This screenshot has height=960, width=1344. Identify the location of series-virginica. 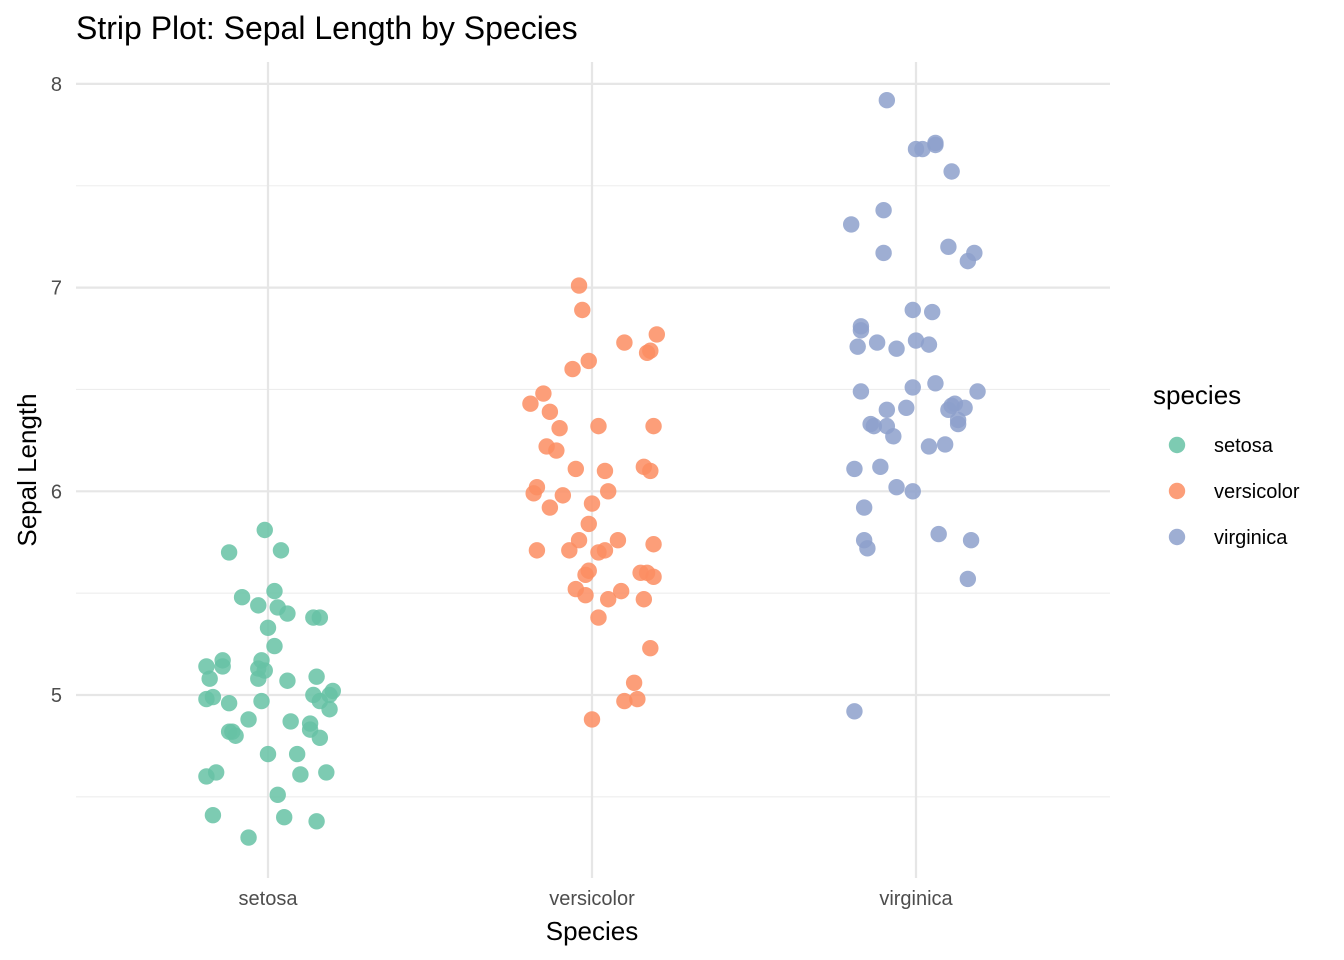
(914, 405).